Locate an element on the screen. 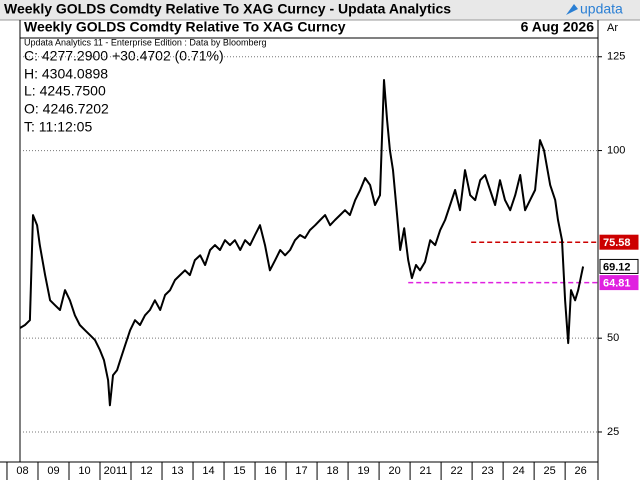 This screenshot has width=640, height=480. x-tick-label: 15 is located at coordinates (239, 471).